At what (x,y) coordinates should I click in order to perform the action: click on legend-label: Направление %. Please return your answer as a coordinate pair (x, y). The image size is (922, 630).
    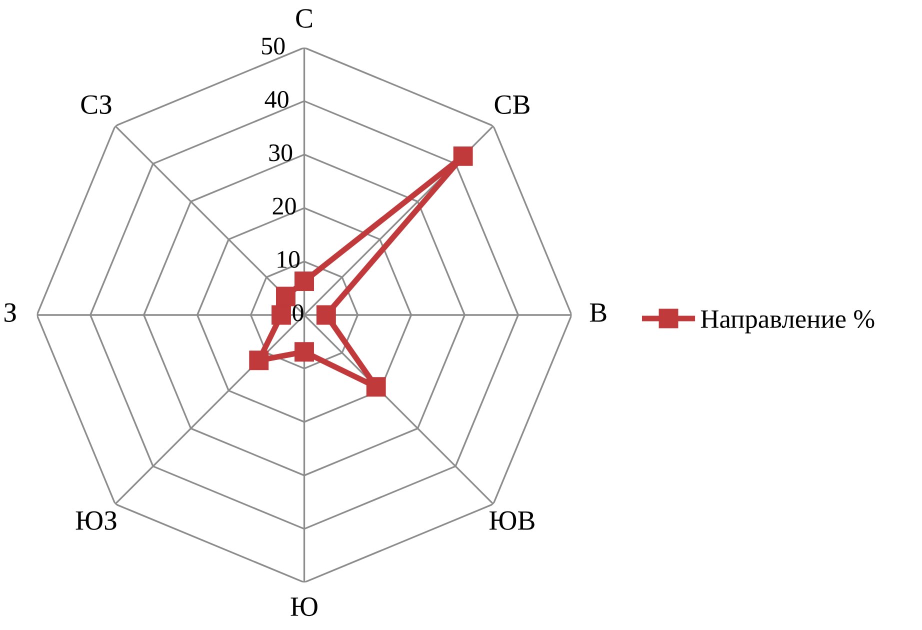
    Looking at the image, I should click on (787, 322).